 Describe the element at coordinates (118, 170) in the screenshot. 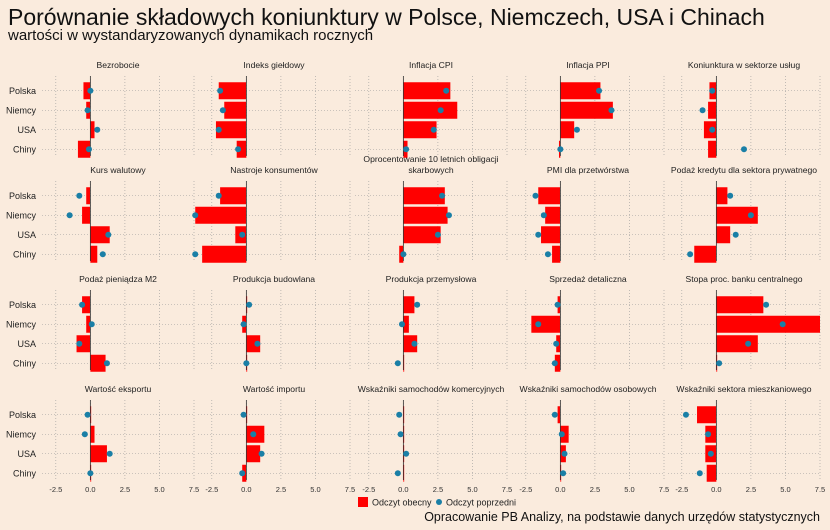

I see `panel-title: Kurs walutowy` at that location.